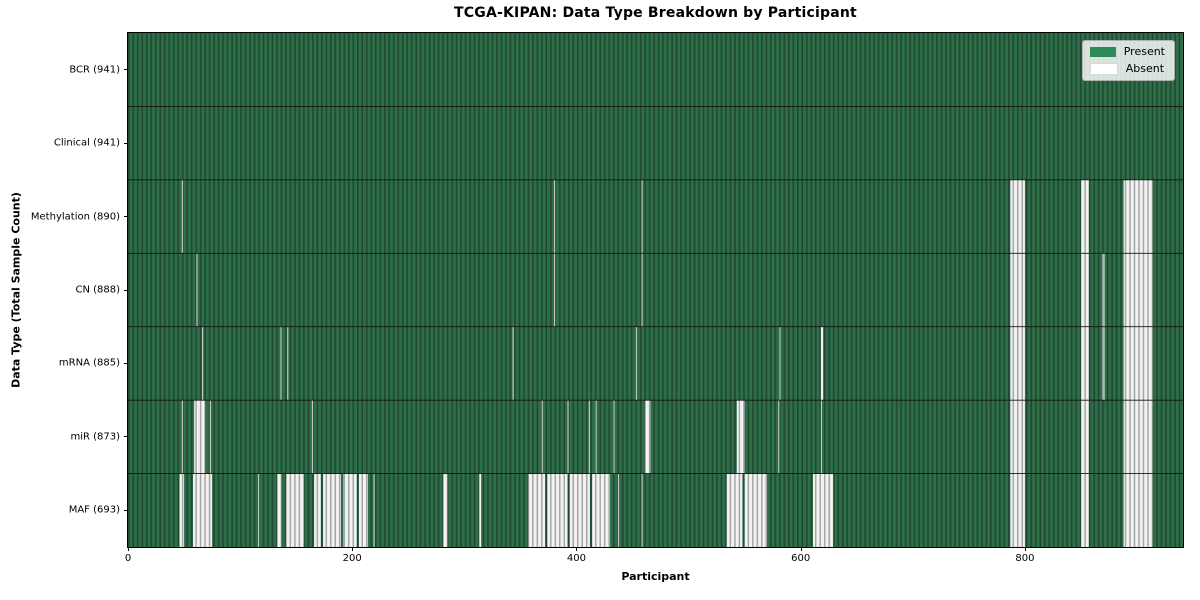 The width and height of the screenshot is (1200, 600). What do you see at coordinates (352, 558) in the screenshot?
I see `x-tick-label-200: 200` at bounding box center [352, 558].